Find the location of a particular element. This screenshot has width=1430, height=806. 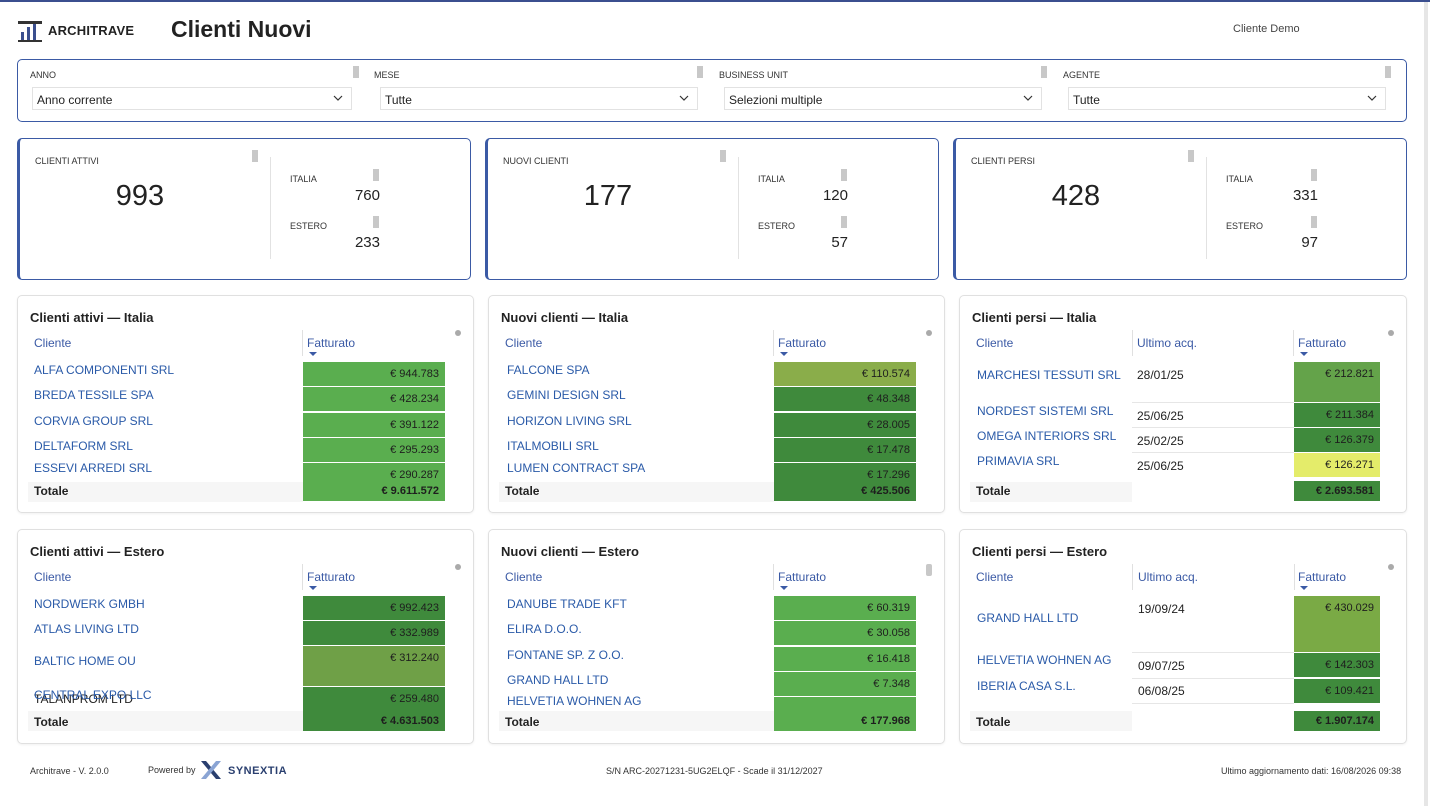

kpi-estero-value: 233 is located at coordinates (367, 242).